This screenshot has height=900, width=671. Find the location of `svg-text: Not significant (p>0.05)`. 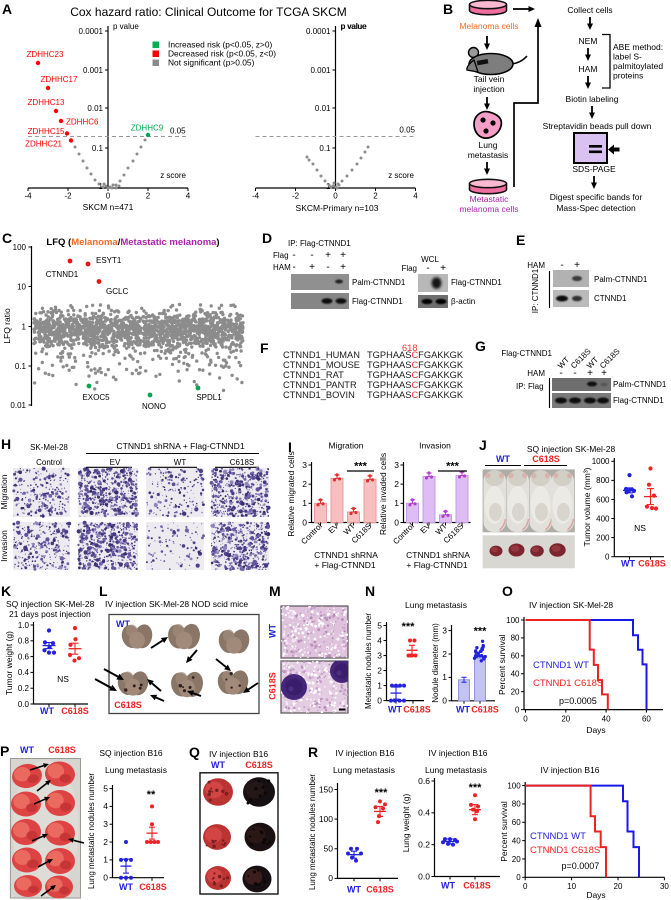

svg-text: Not significant (p>0.05) is located at coordinates (211, 63).